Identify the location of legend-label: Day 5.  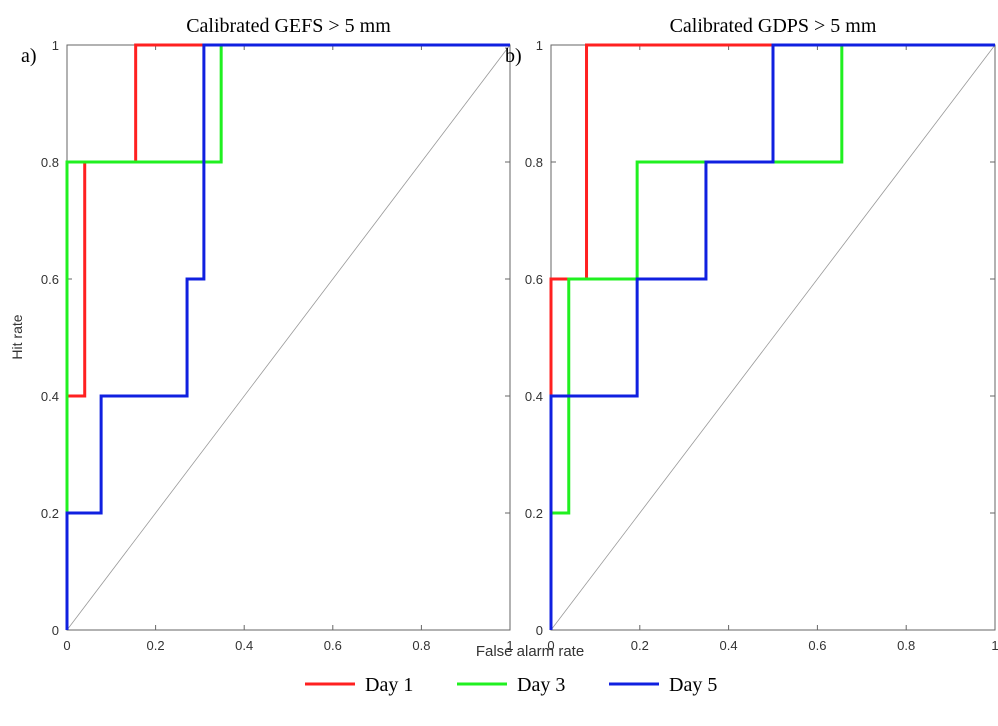
(693, 685).